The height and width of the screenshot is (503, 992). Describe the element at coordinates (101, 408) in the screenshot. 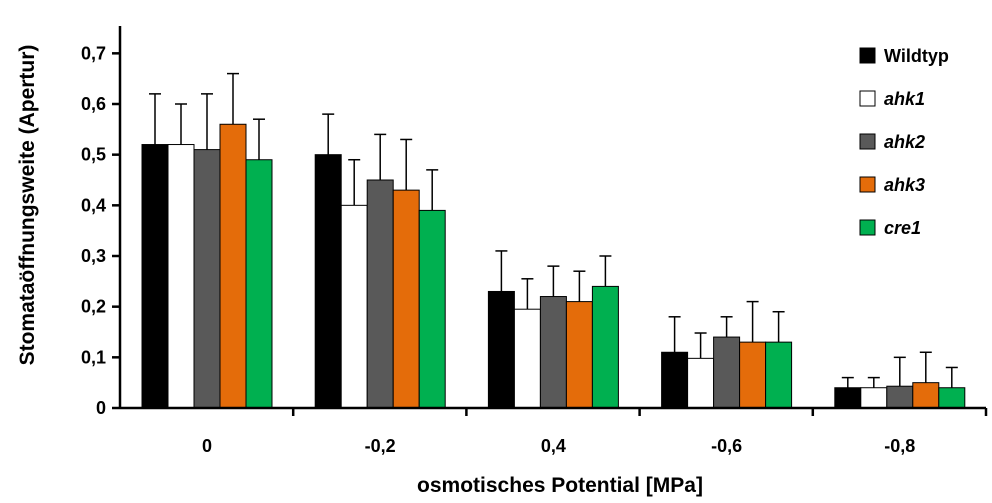

I see `y-tick-label: 0` at that location.